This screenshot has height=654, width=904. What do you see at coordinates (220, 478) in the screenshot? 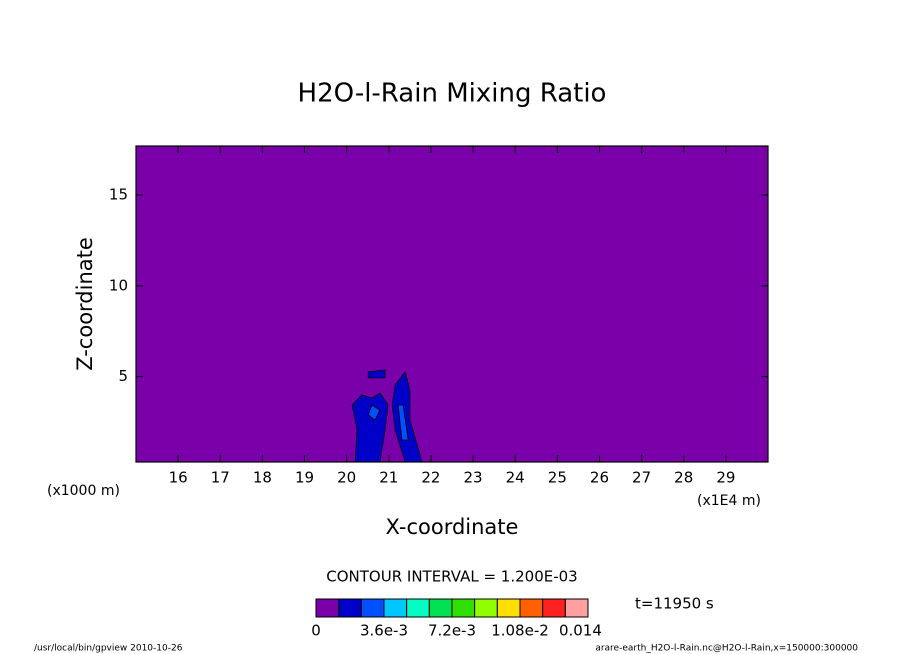
I see `x-tick-label: 17` at bounding box center [220, 478].